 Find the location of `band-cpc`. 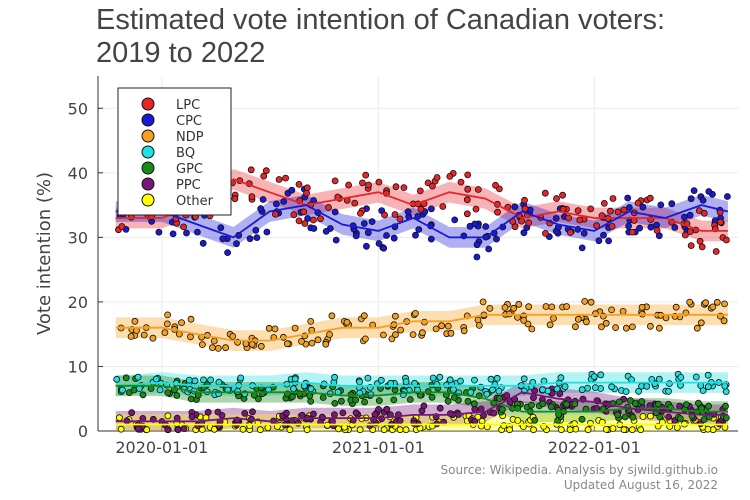

band-cpc is located at coordinates (421, 221).